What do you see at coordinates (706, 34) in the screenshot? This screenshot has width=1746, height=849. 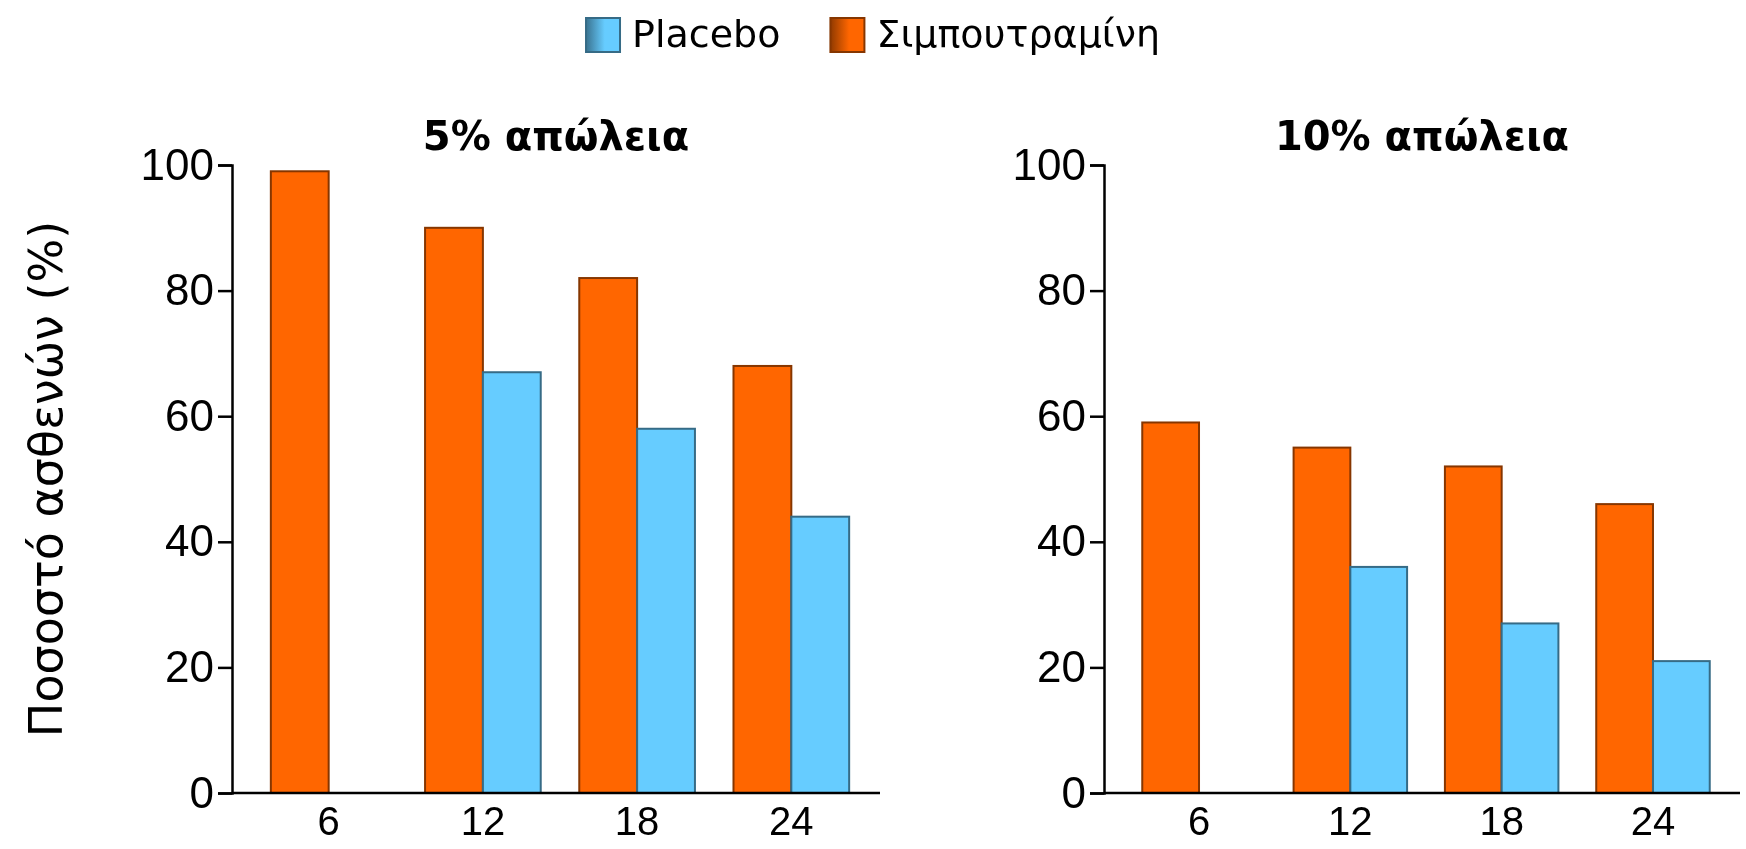 I see `legend-label: Placebo` at bounding box center [706, 34].